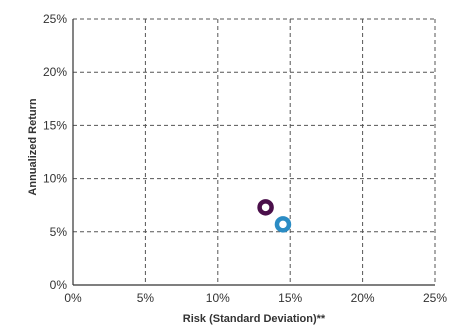  Describe the element at coordinates (55, 19) in the screenshot. I see `y-tick-label: 25%` at that location.